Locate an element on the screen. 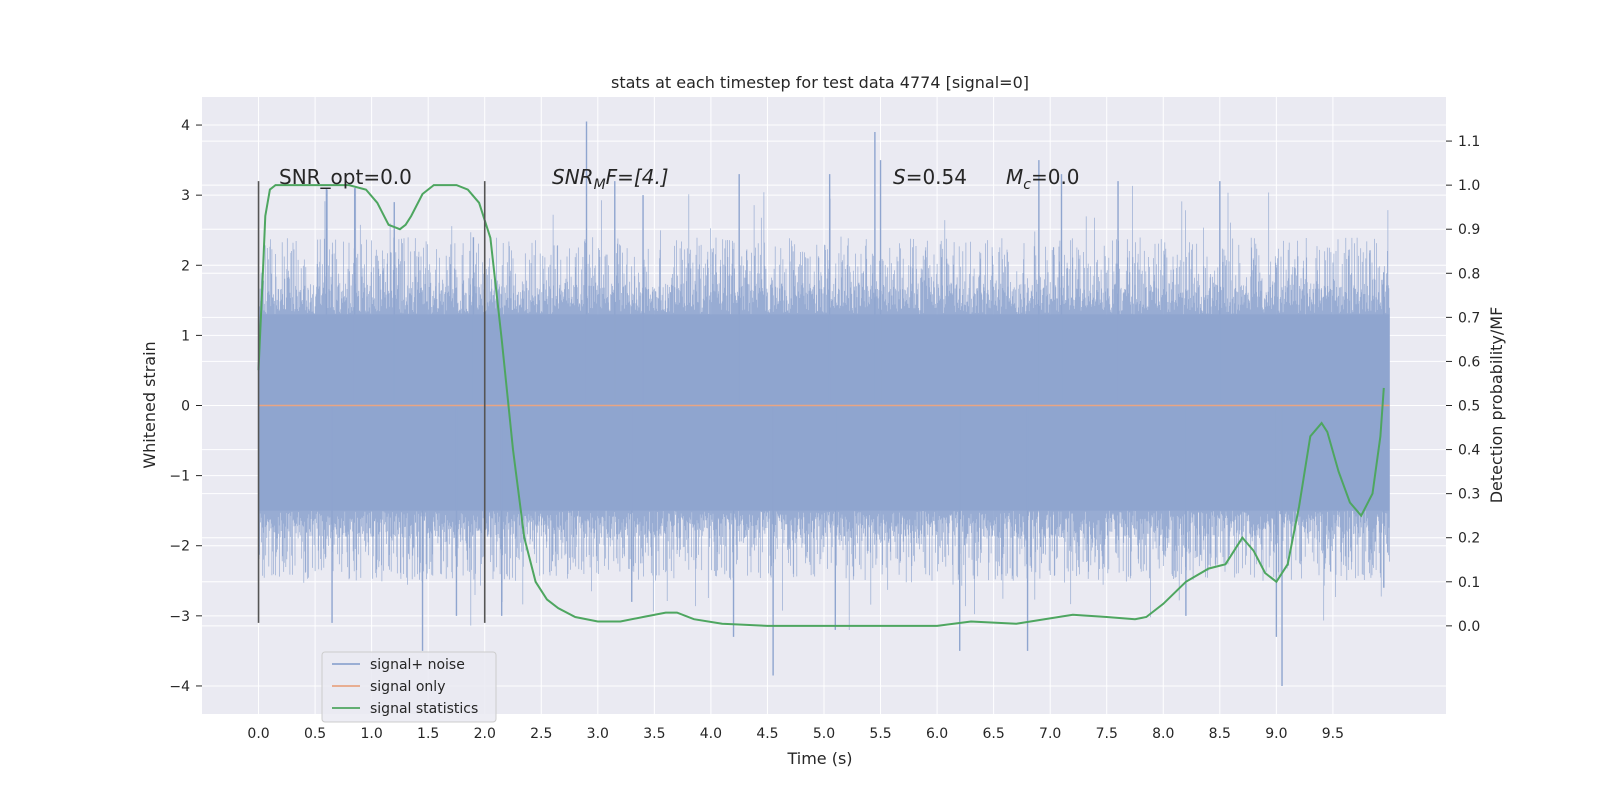  x-tick-label: 3.0 is located at coordinates (598, 734).